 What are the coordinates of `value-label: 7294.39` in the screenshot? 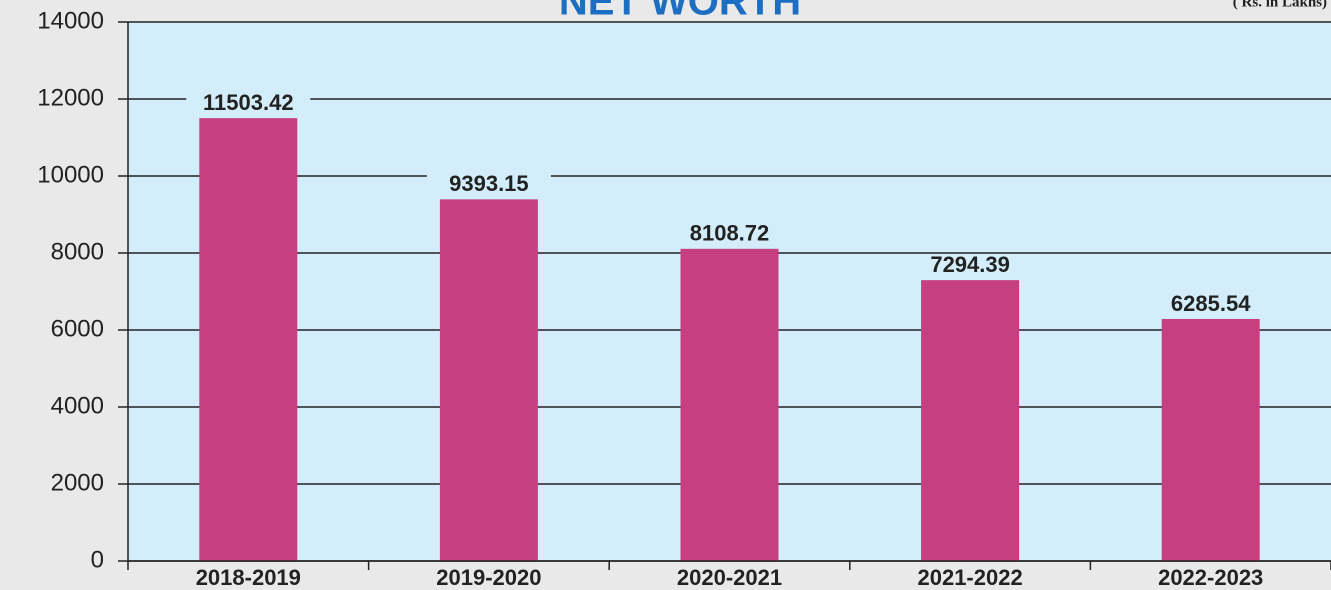 It's located at (970, 264).